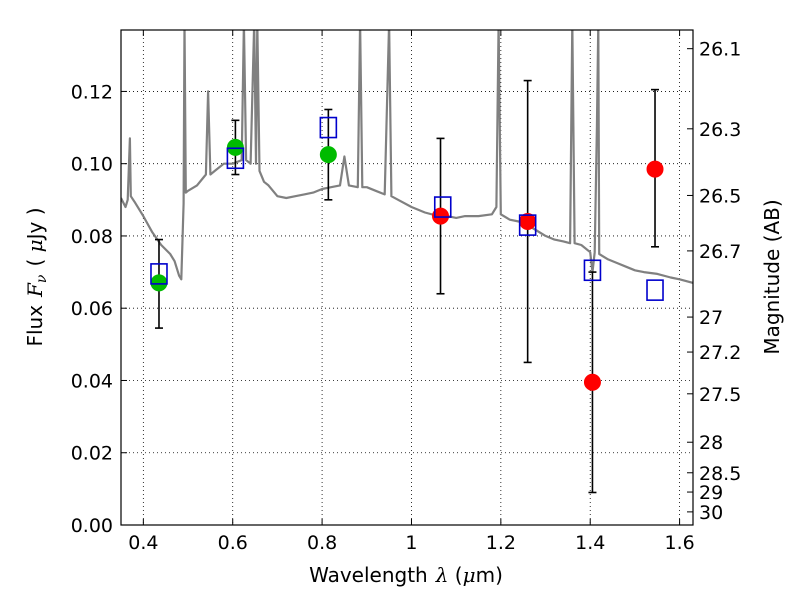  Describe the element at coordinates (411, 543) in the screenshot. I see `x-tick-label: 1` at that location.